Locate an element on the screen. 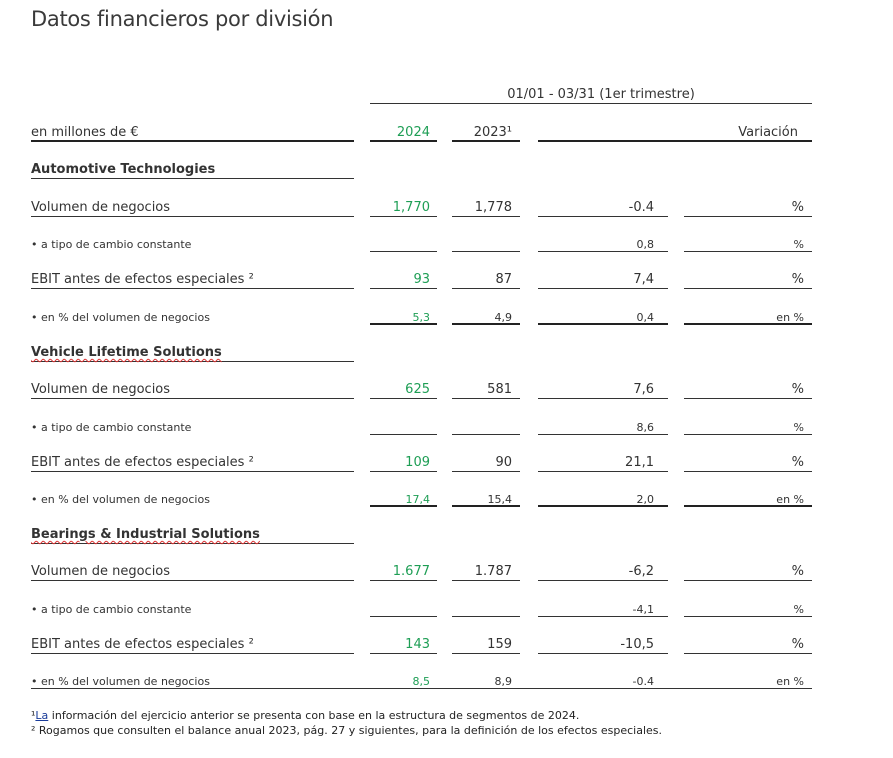 The image size is (893, 758). value-2023: 87 is located at coordinates (486, 280).